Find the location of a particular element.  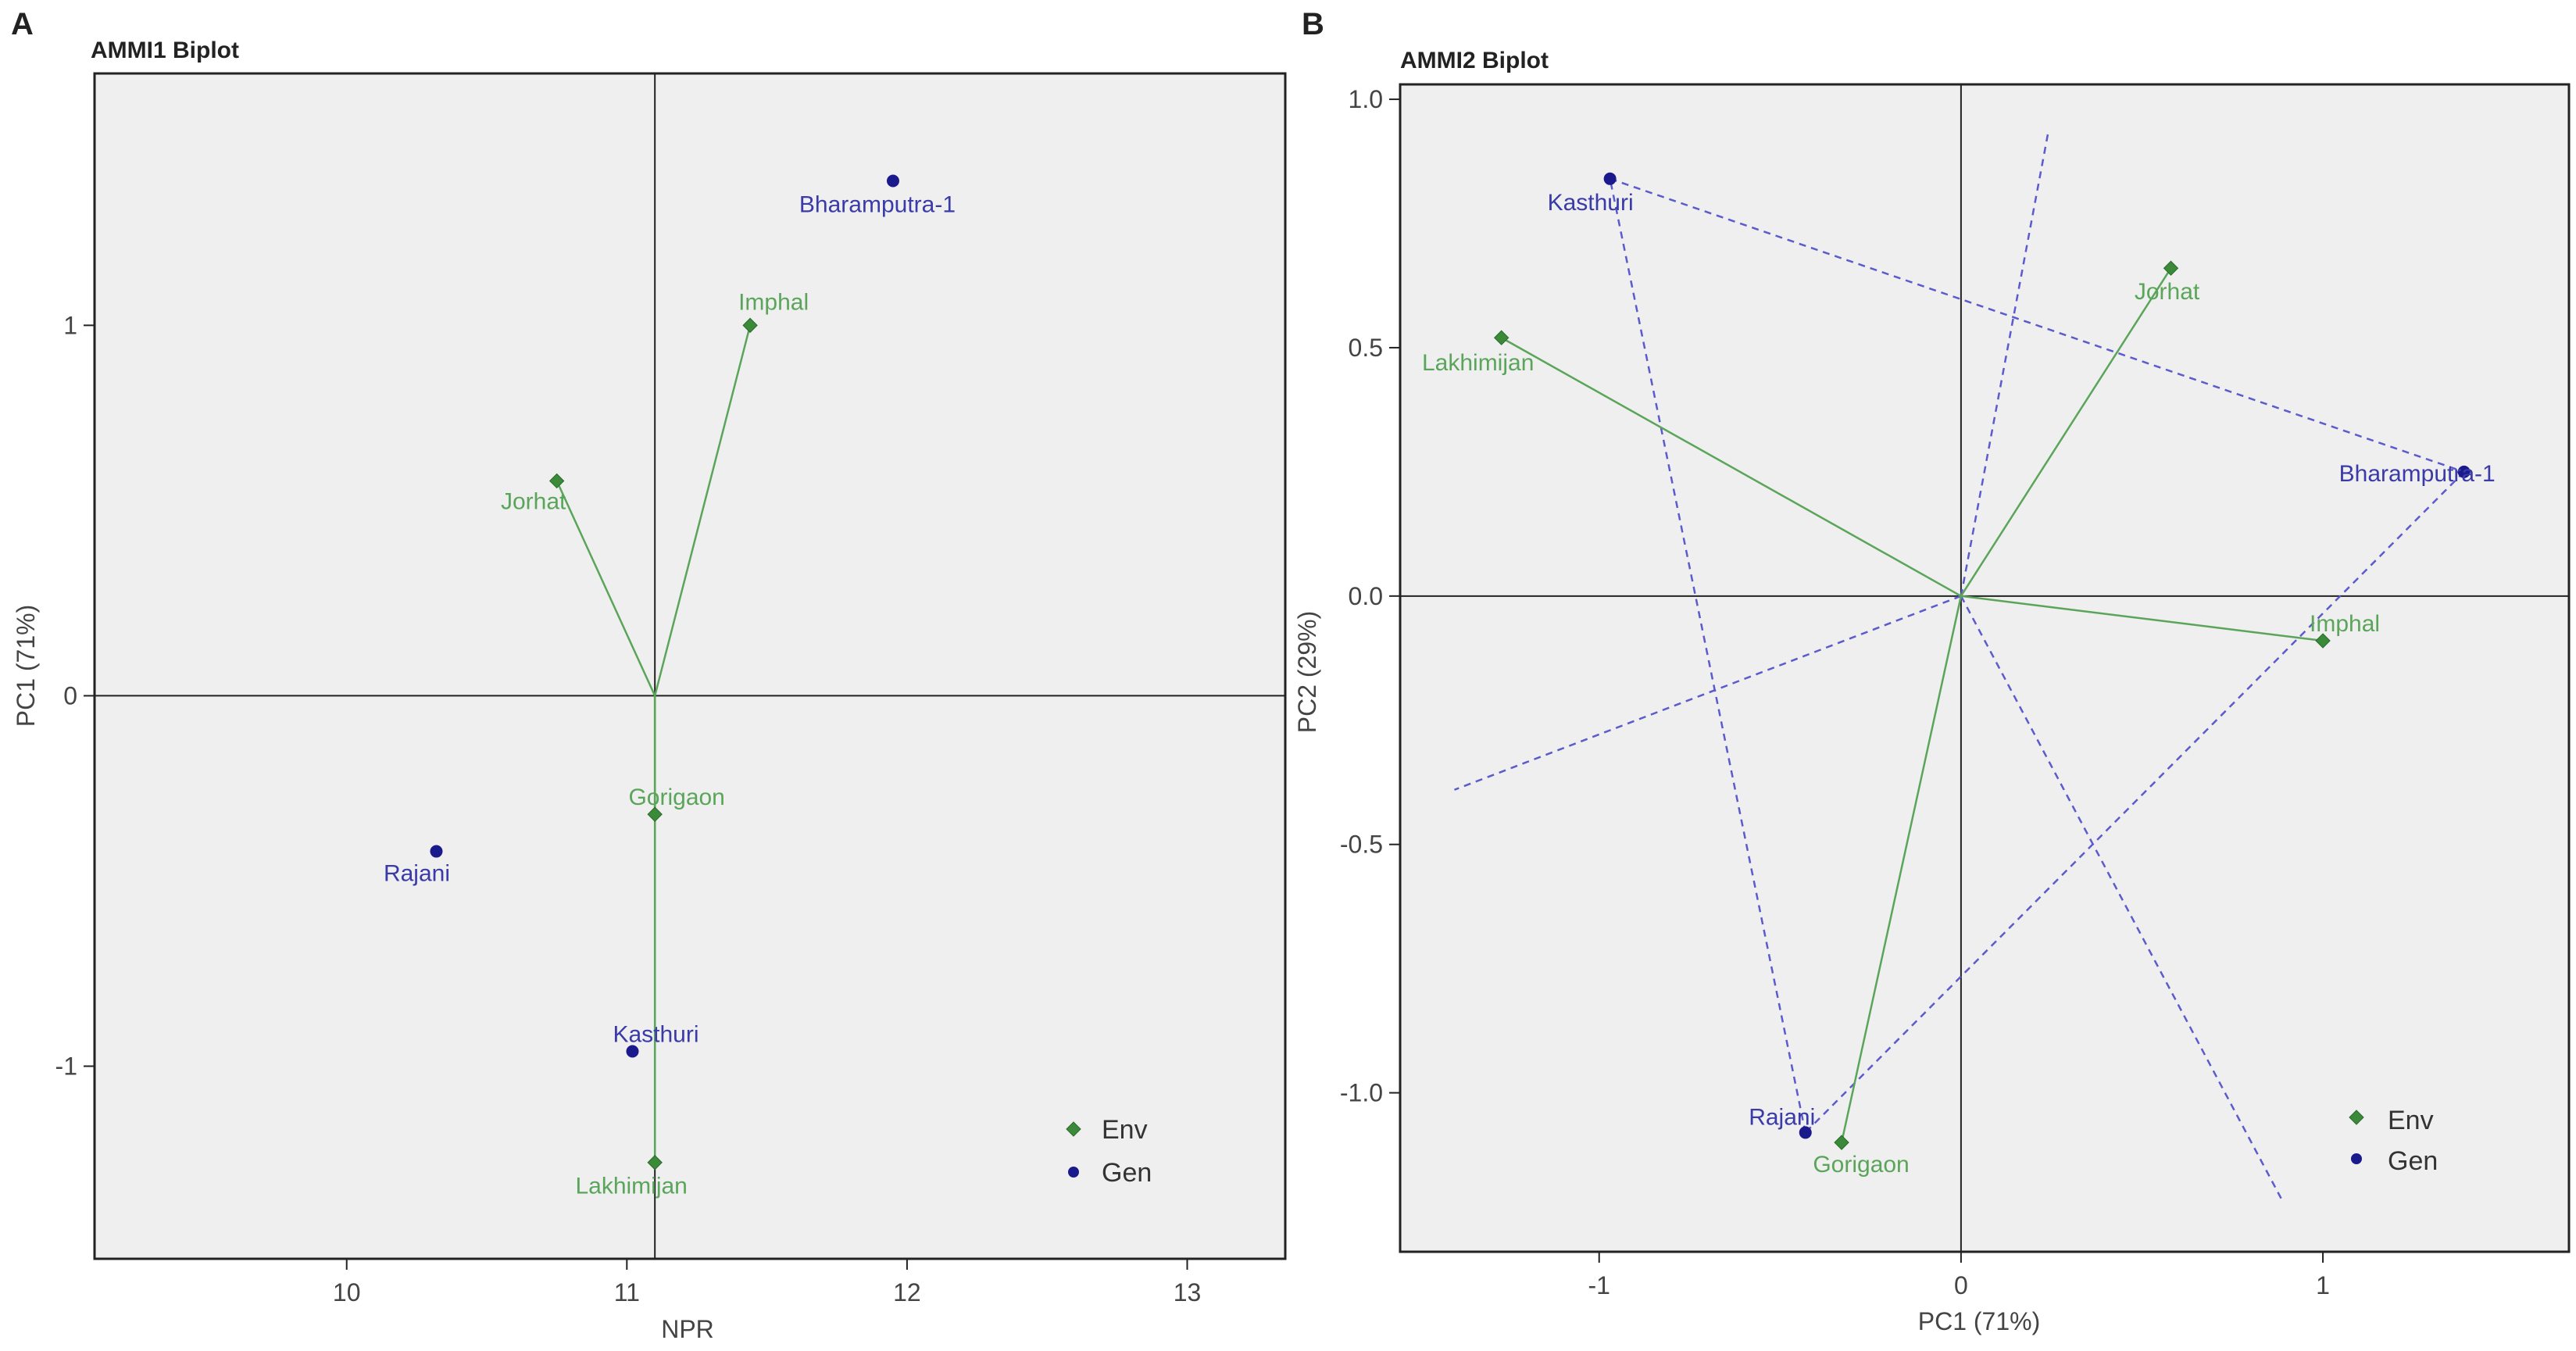

ammi2-env-point-imphal is located at coordinates (2323, 641).